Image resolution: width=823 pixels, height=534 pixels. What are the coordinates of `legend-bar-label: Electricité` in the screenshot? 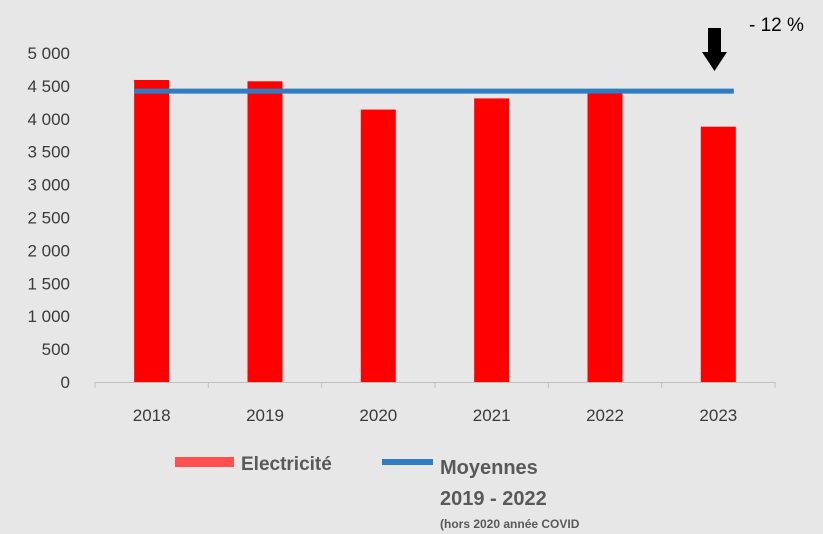 It's located at (286, 464).